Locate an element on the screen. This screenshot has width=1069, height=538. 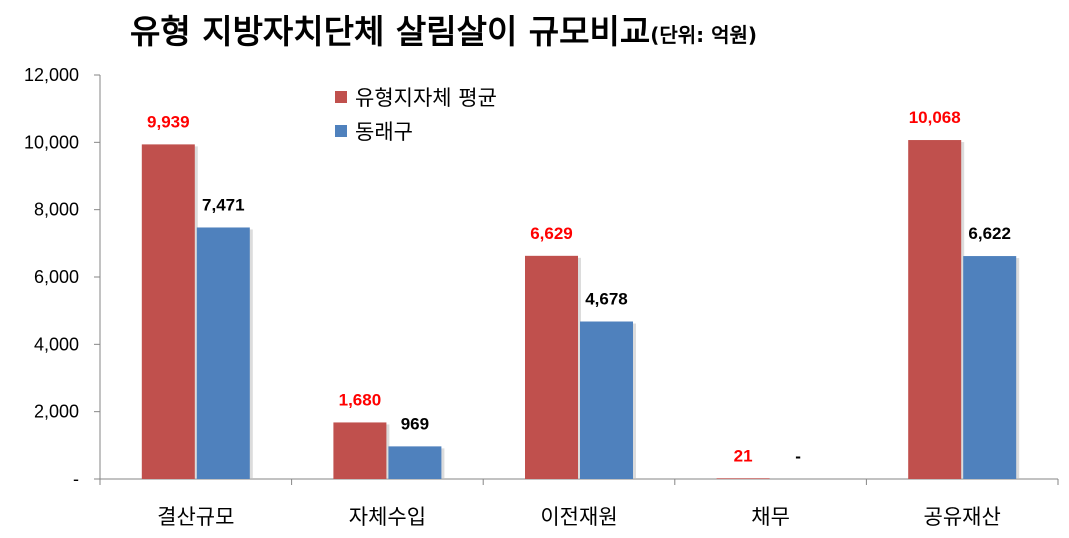
x-category-label: 채무 is located at coordinates (770, 517).